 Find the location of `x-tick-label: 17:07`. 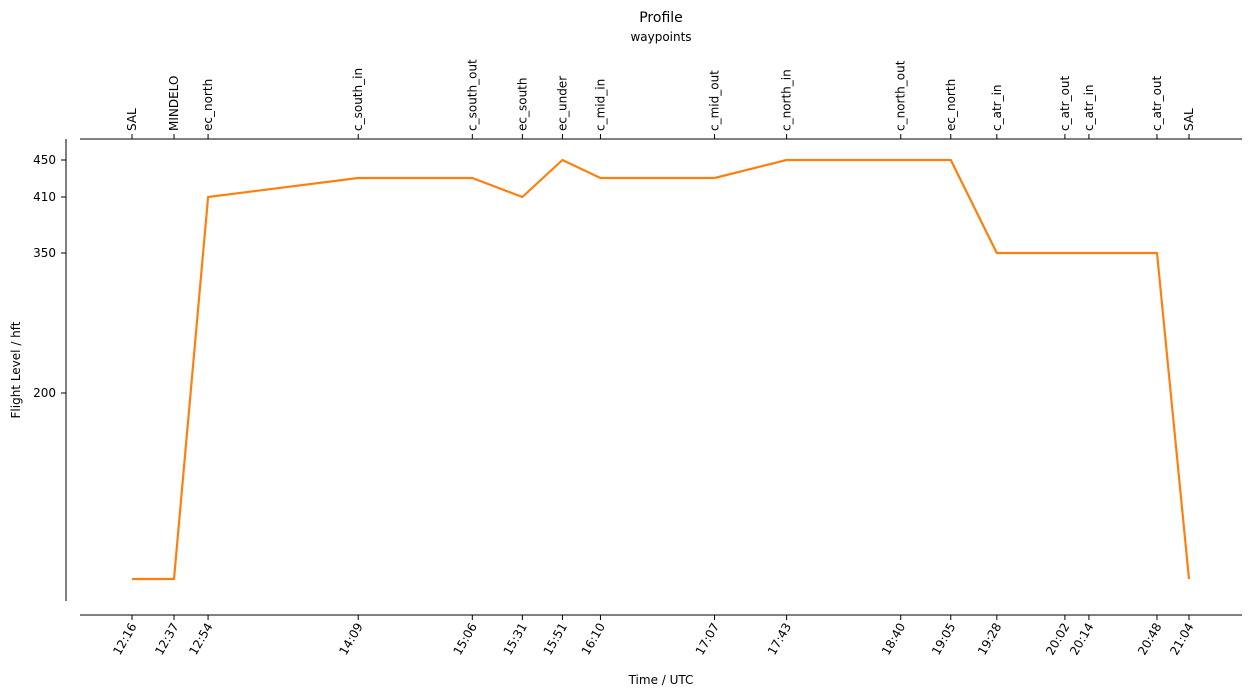

x-tick-label: 17:07 is located at coordinates (707, 639).